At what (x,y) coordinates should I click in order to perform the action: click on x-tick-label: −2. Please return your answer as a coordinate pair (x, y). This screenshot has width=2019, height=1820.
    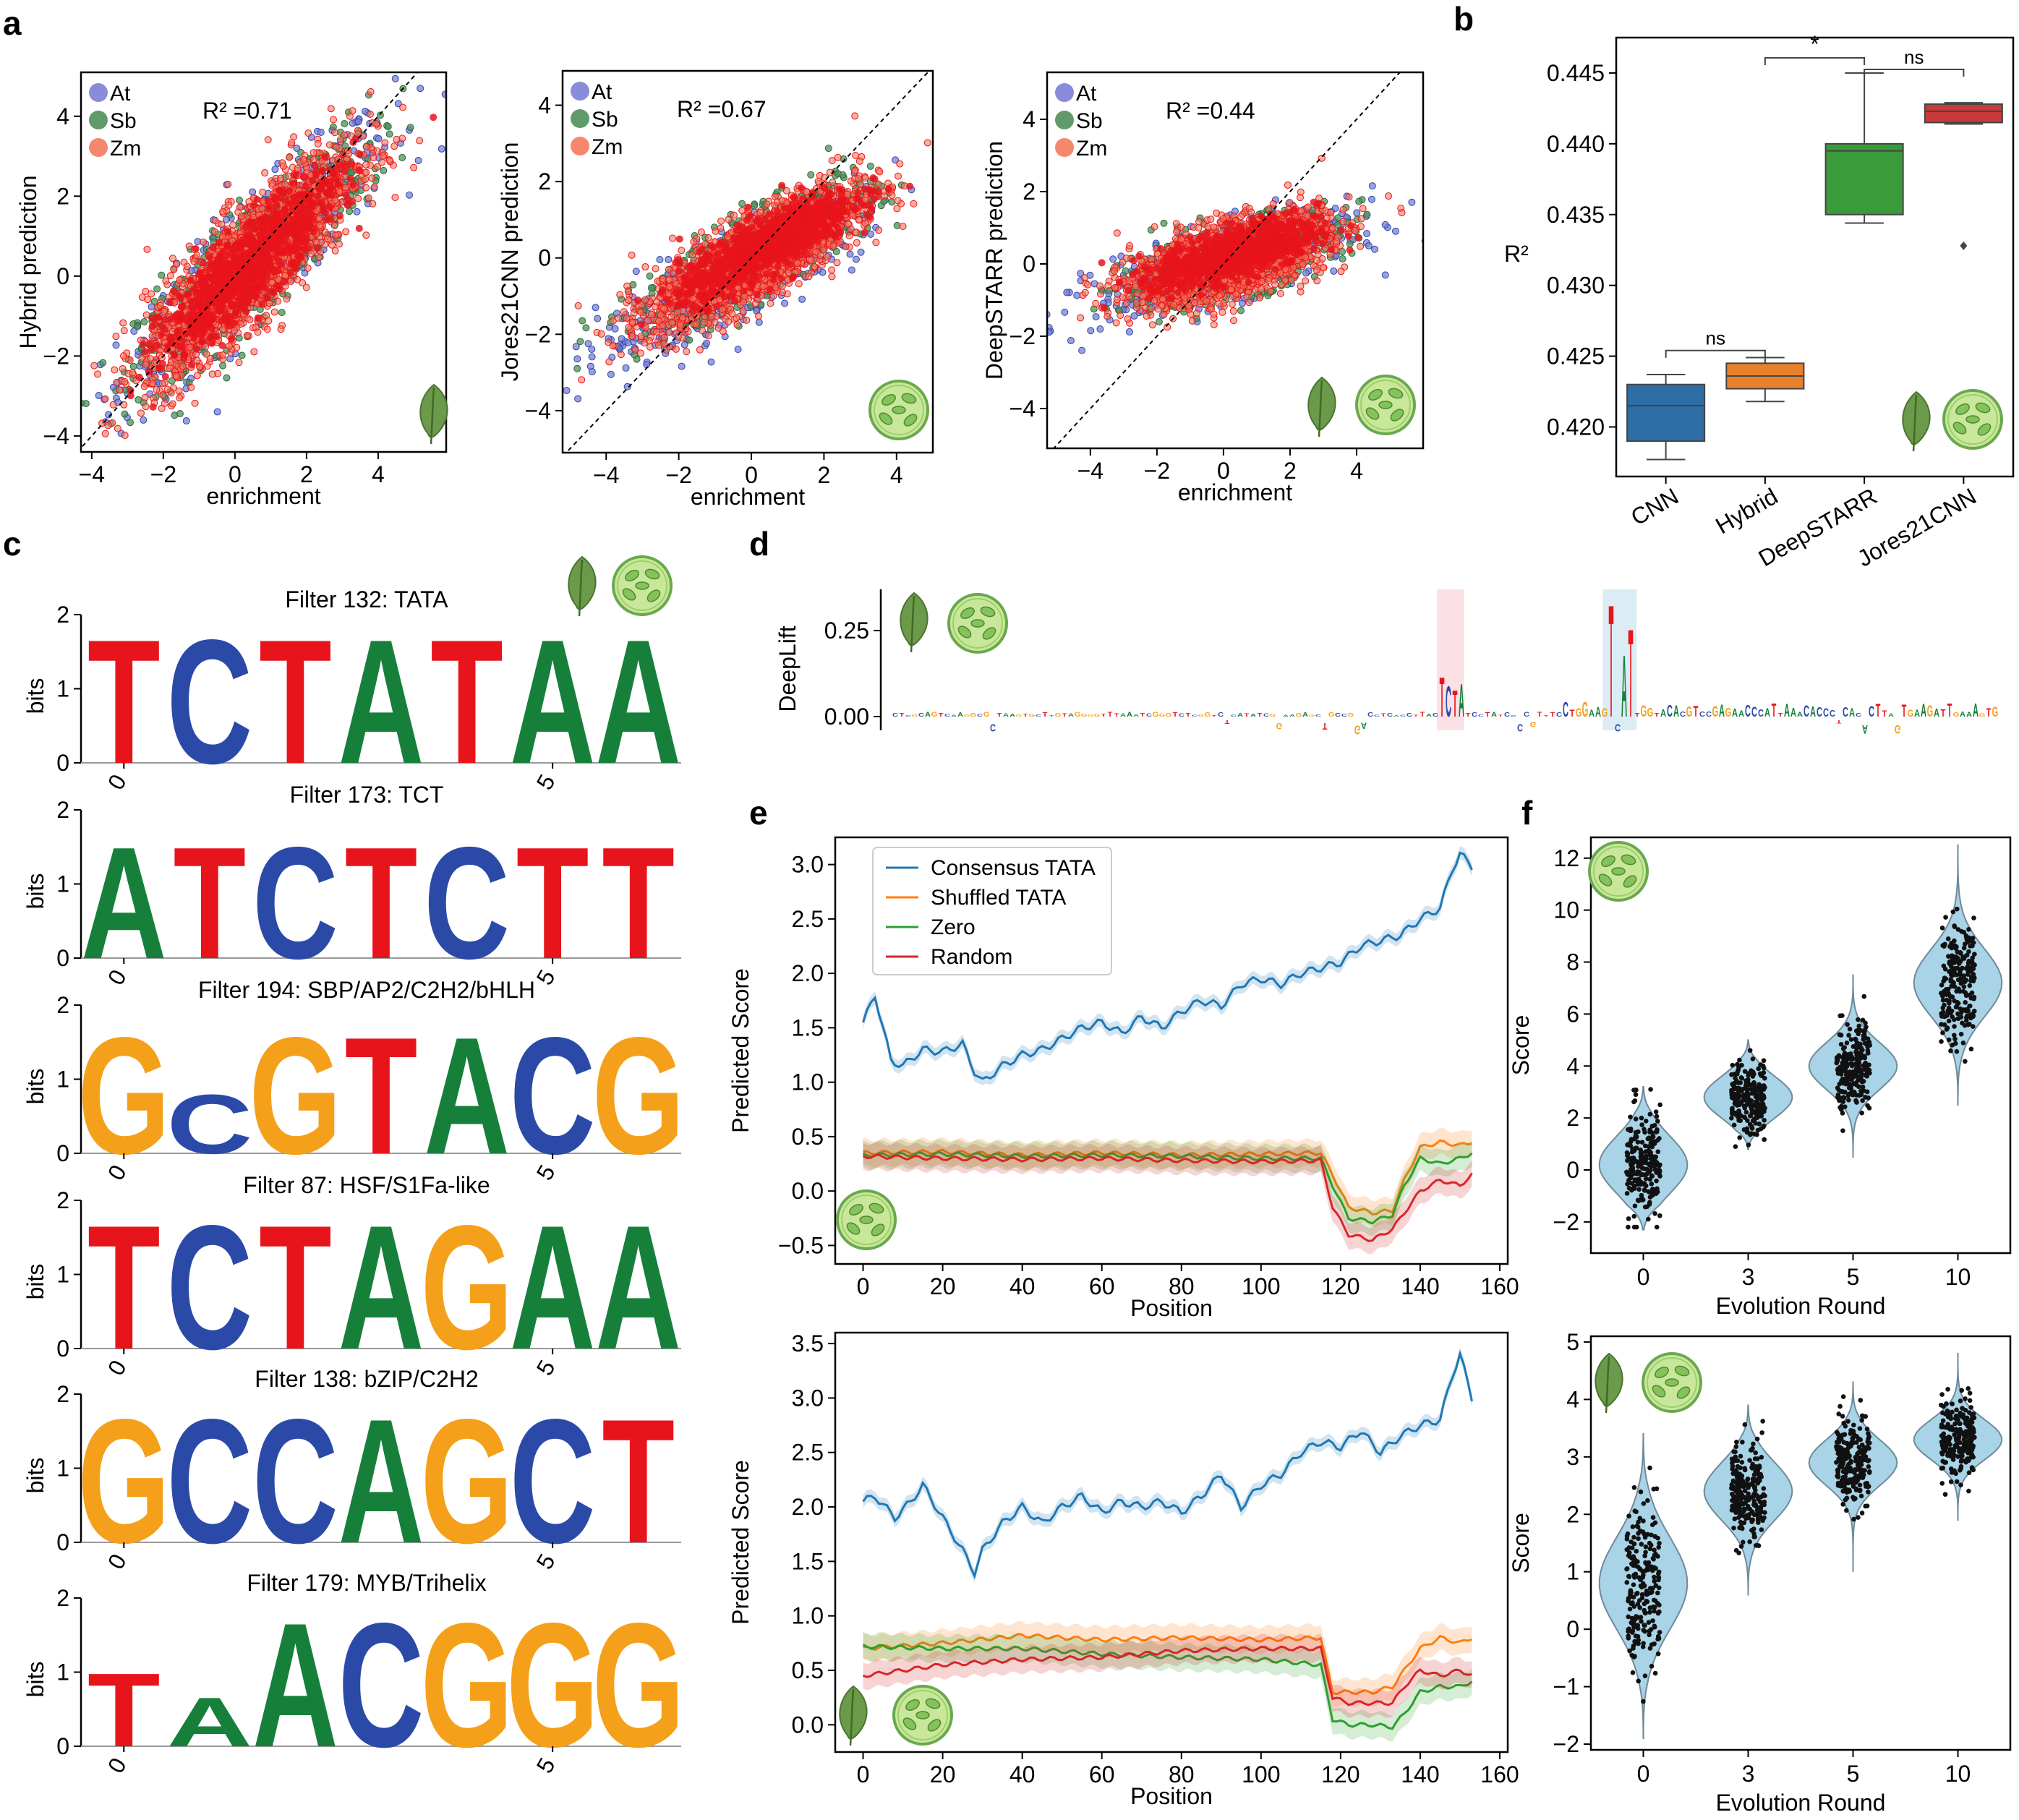
    Looking at the image, I should click on (163, 474).